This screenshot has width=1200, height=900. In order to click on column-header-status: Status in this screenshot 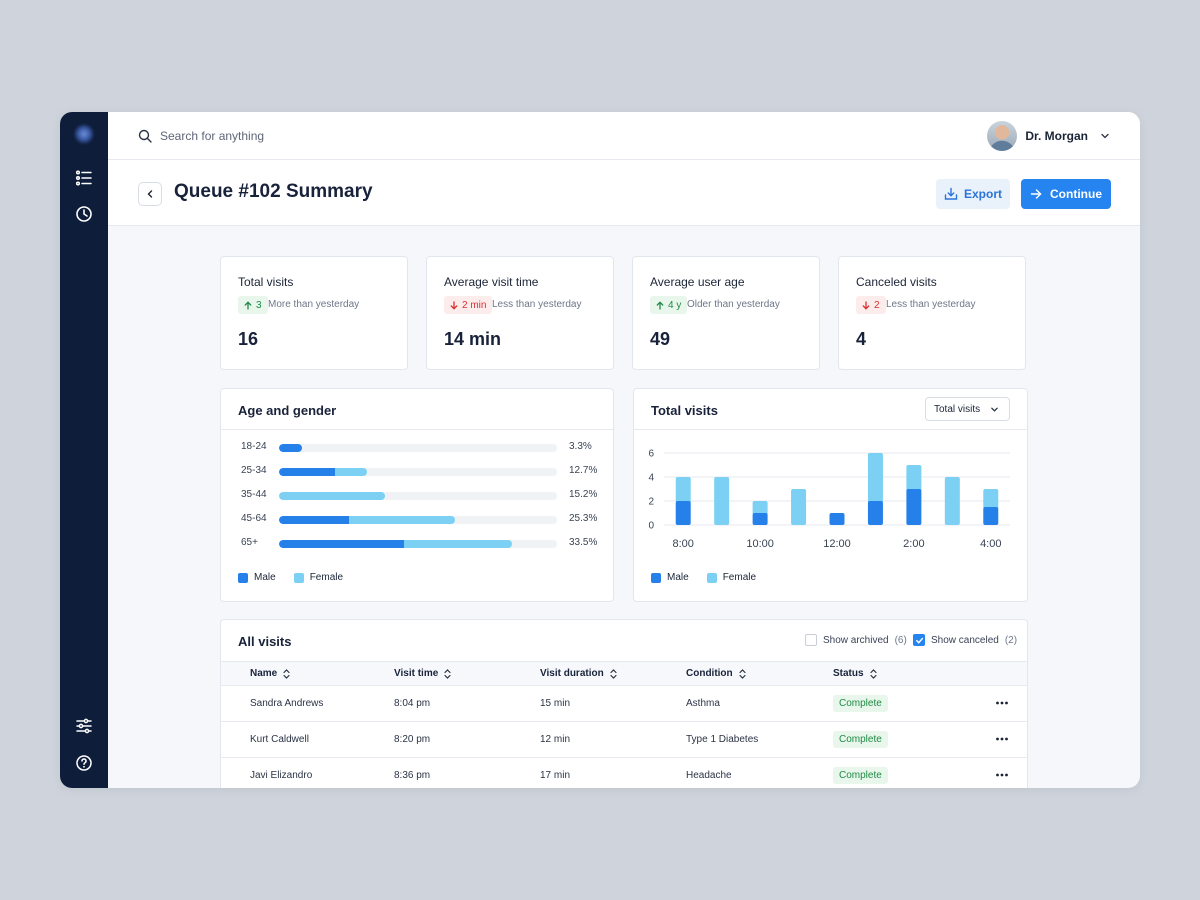, I will do `click(855, 673)`.